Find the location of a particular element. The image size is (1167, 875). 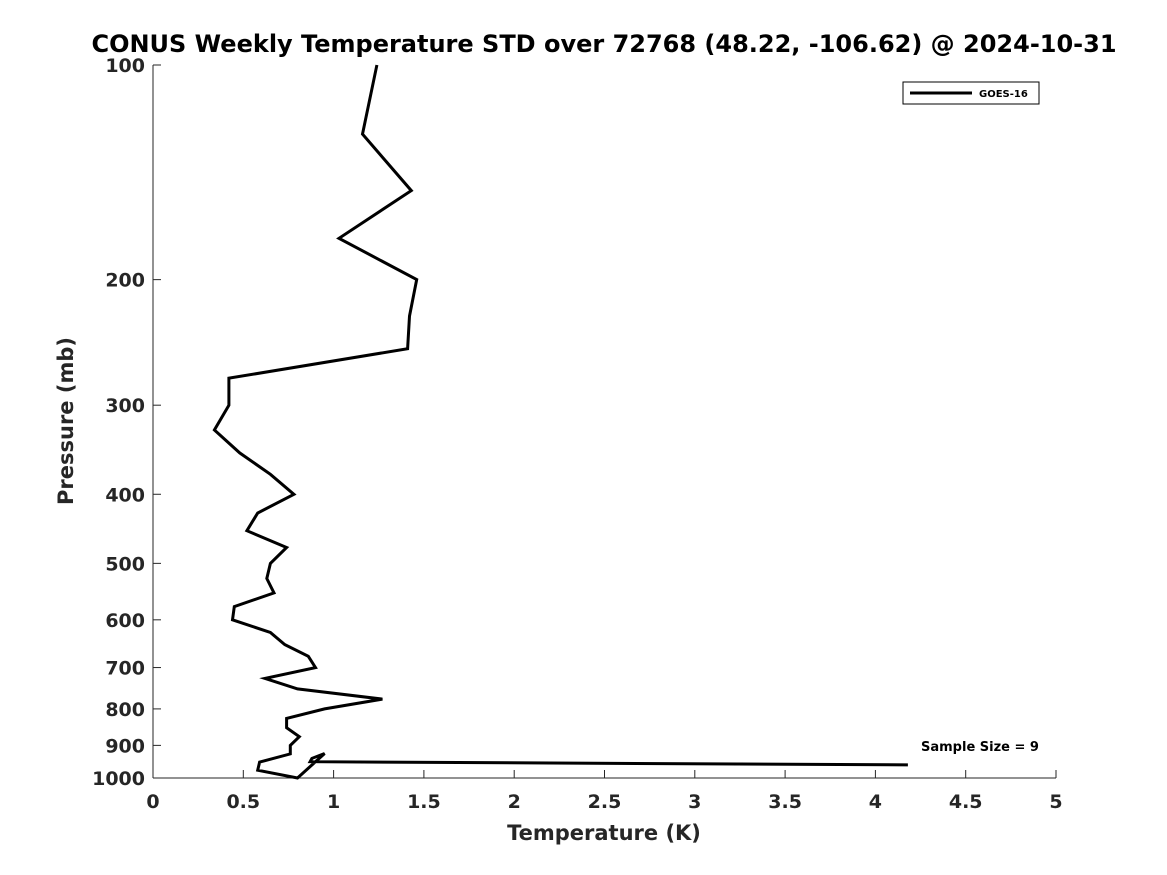

legend: GOES-16 is located at coordinates (971, 93).